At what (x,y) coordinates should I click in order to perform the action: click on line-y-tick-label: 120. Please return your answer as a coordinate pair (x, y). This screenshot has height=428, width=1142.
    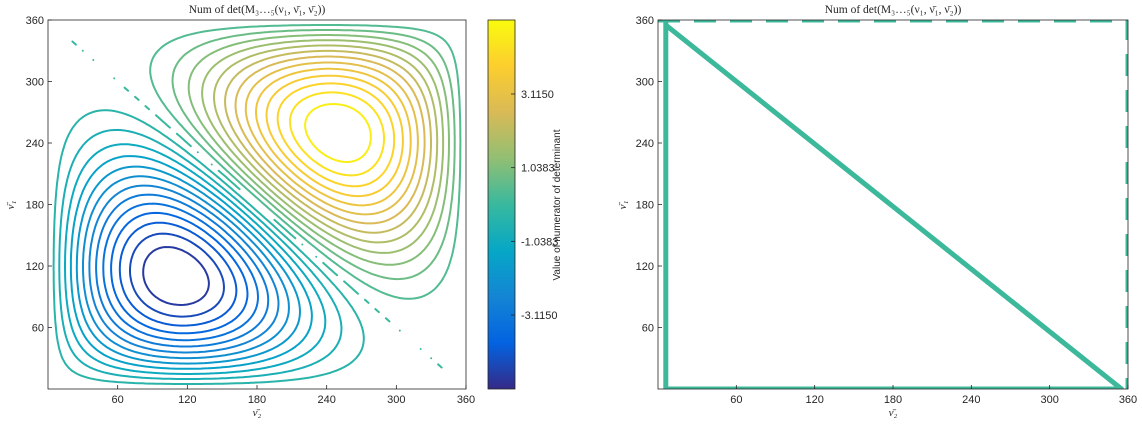
    Looking at the image, I should click on (645, 267).